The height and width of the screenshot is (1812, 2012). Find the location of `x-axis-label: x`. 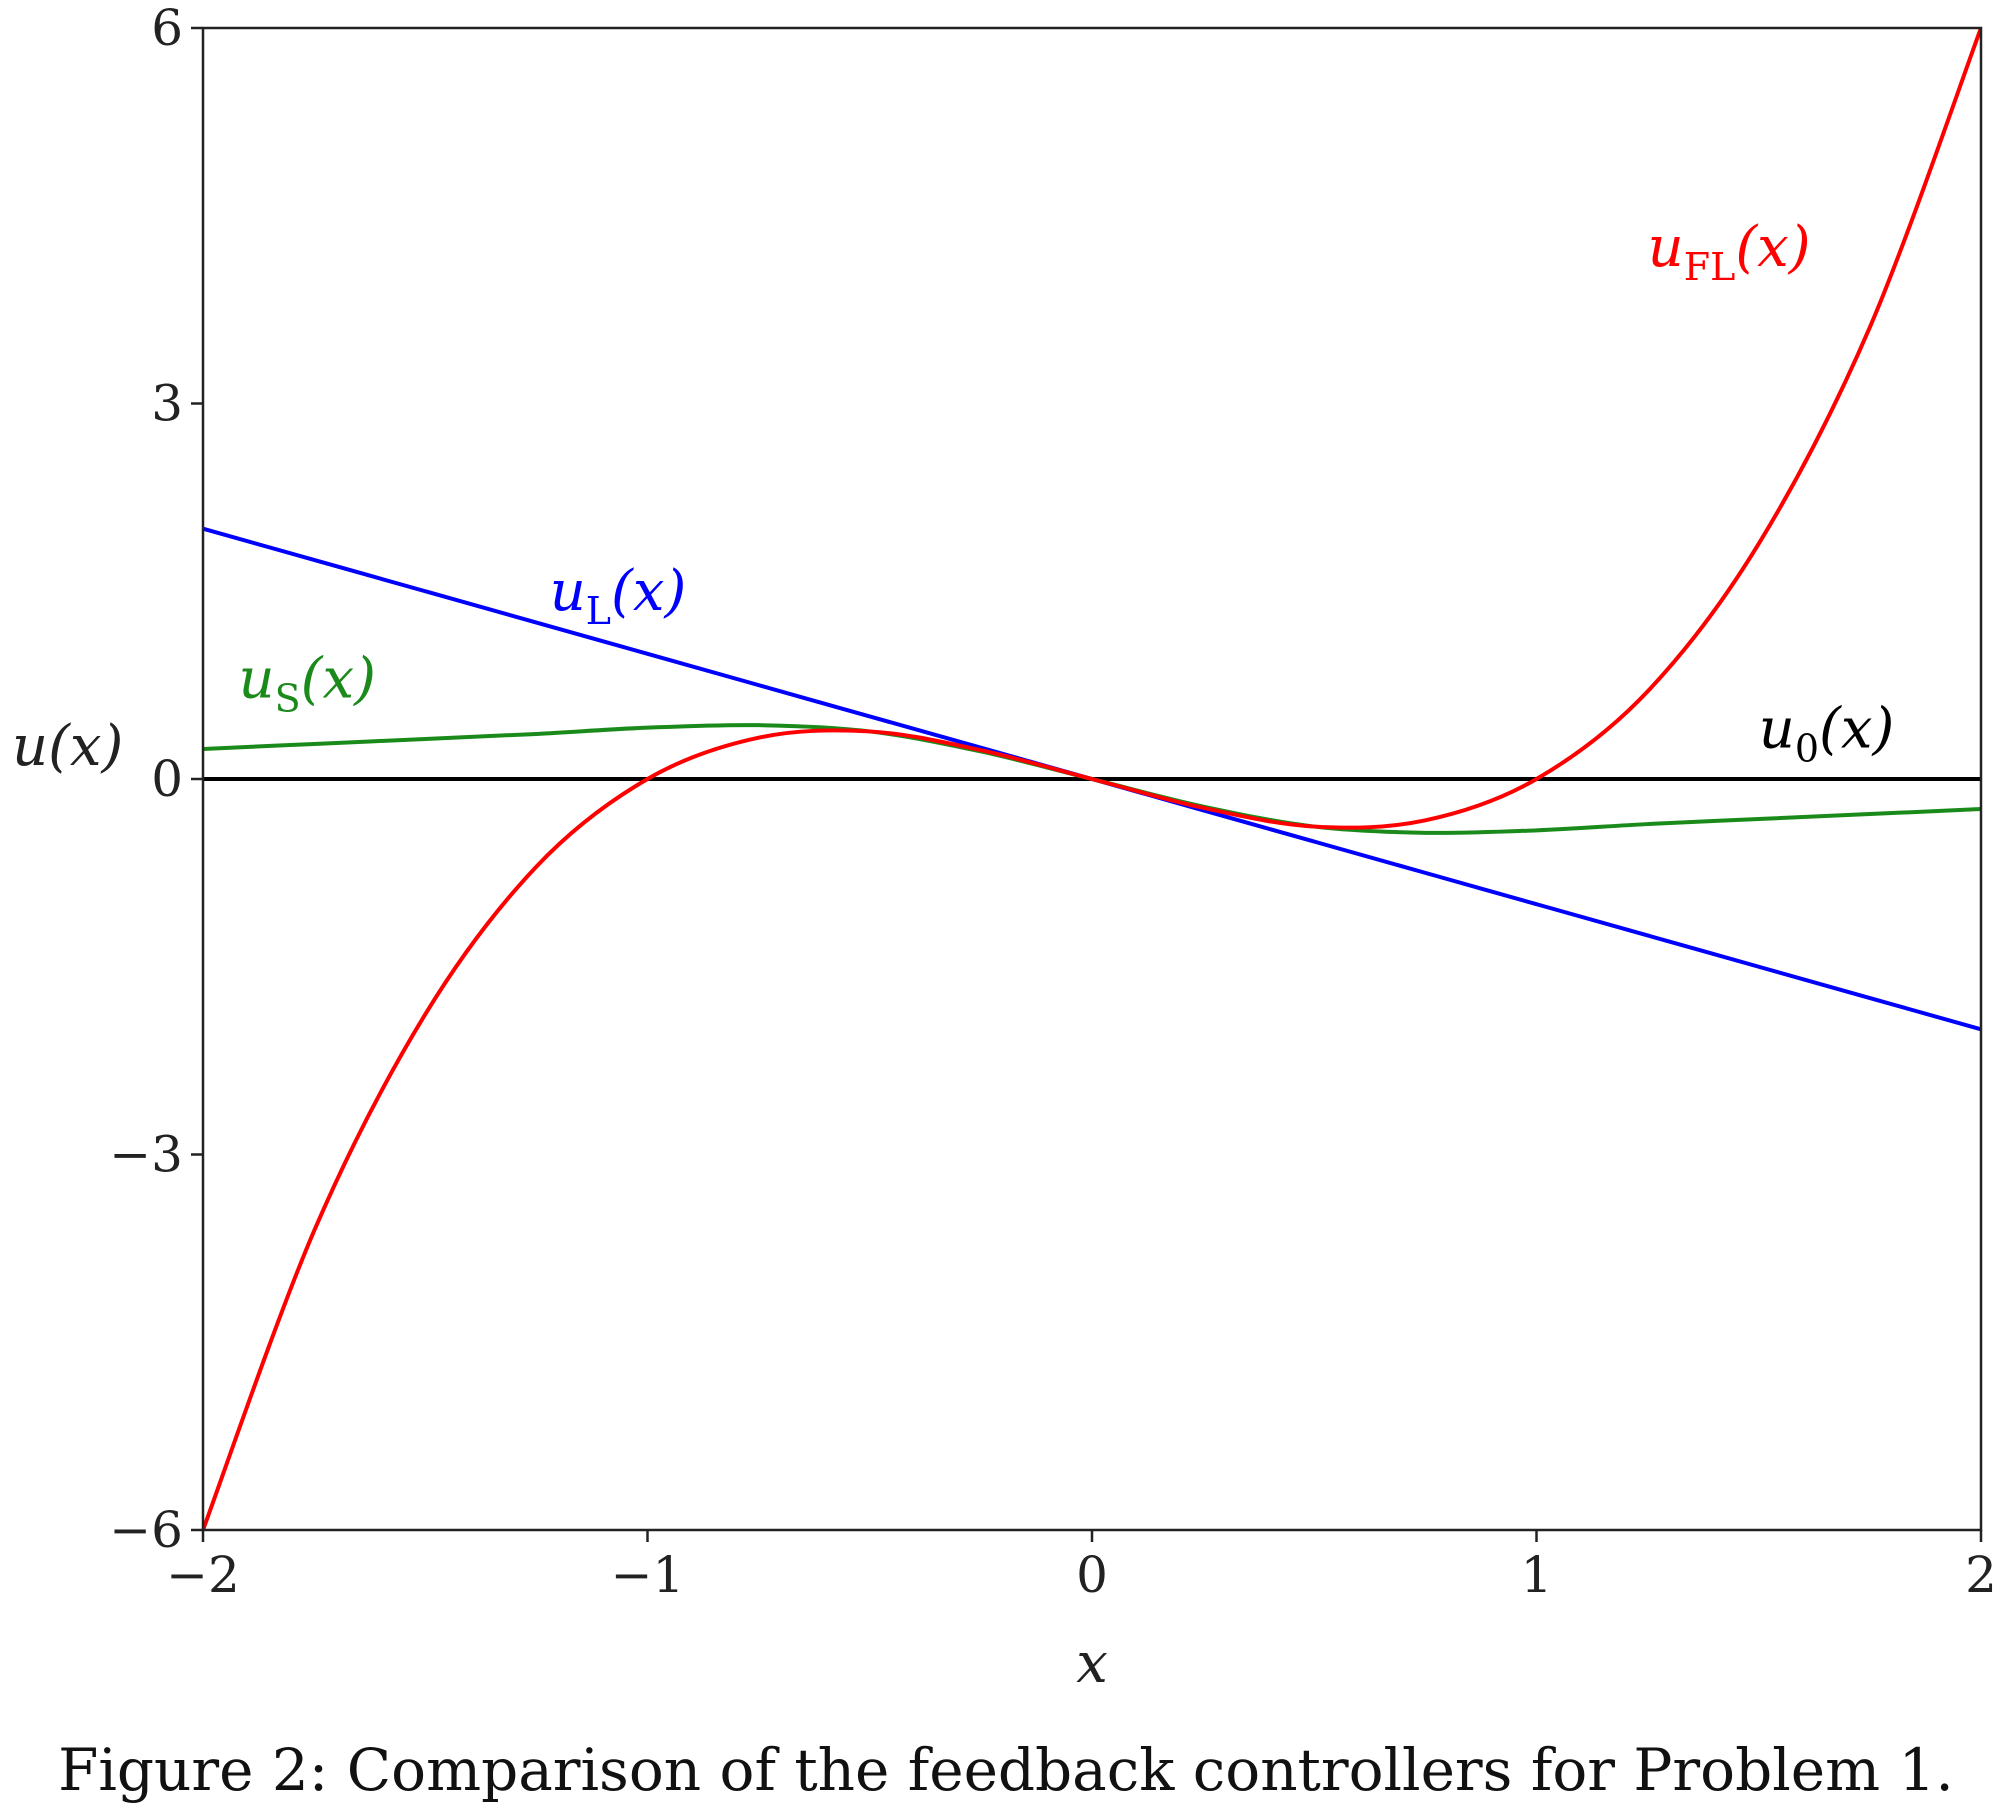

x-axis-label: x is located at coordinates (1092, 1663).